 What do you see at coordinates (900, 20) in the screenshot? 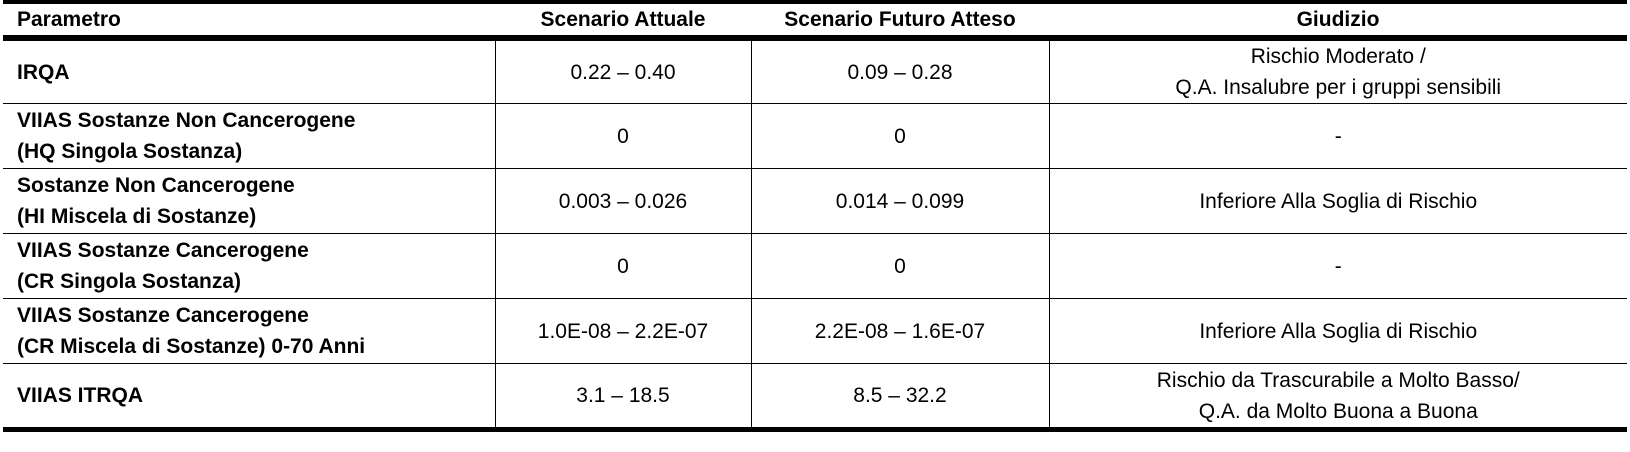
I see `header-future-scenario: Scenario Futuro Atteso` at bounding box center [900, 20].